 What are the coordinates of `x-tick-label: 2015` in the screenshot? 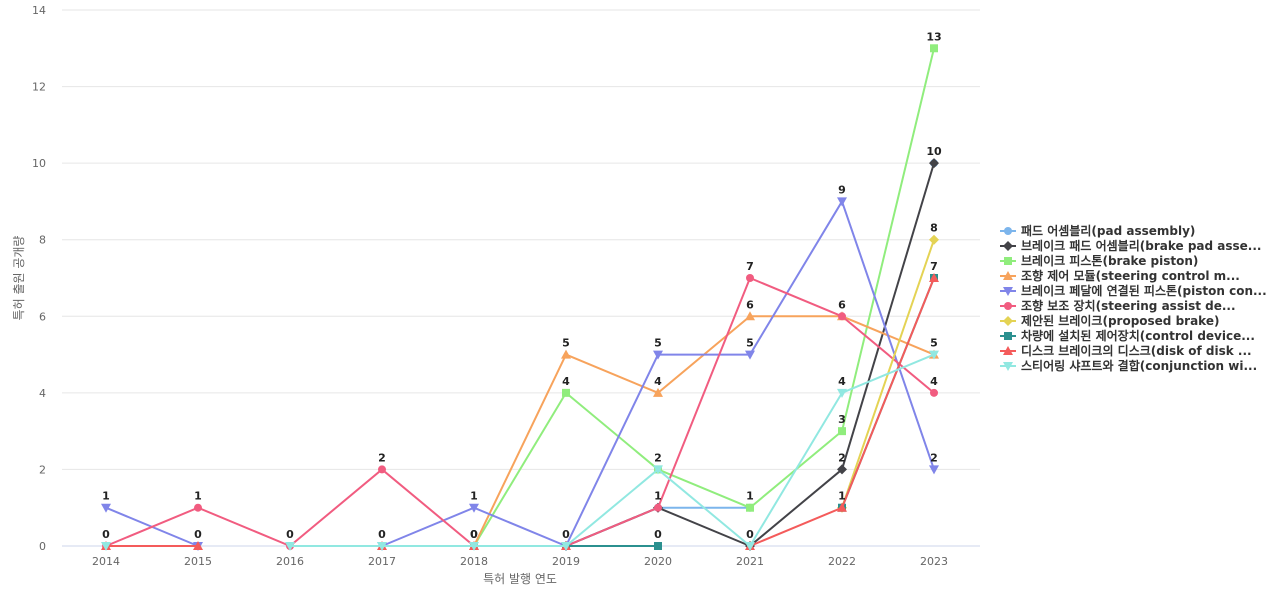 It's located at (198, 561).